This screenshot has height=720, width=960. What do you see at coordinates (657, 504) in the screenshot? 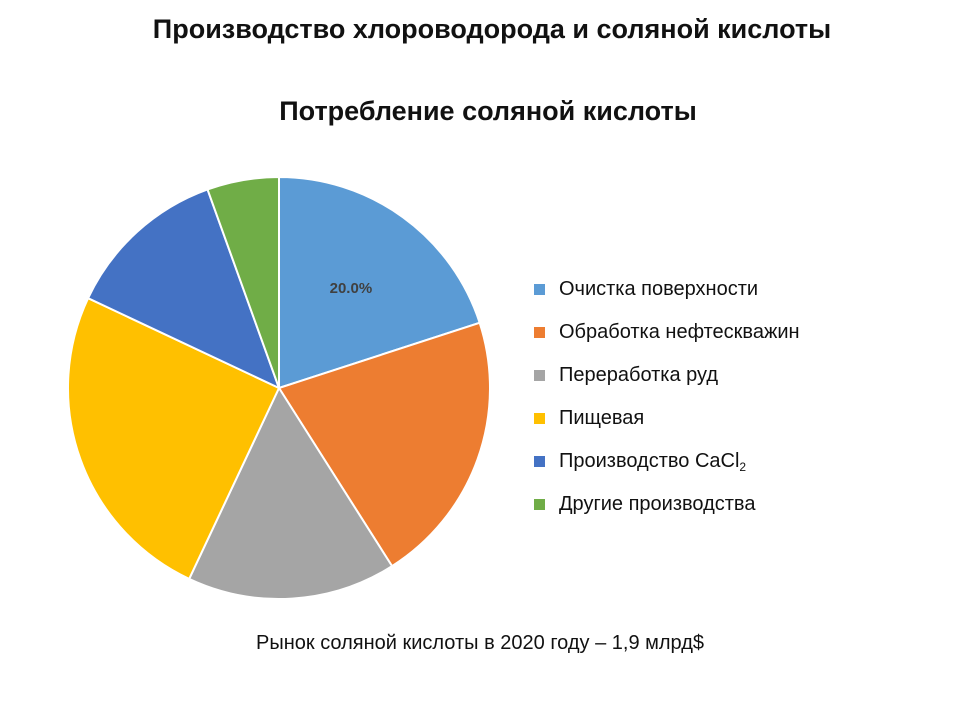
I see `legend-label: Другие производства` at bounding box center [657, 504].